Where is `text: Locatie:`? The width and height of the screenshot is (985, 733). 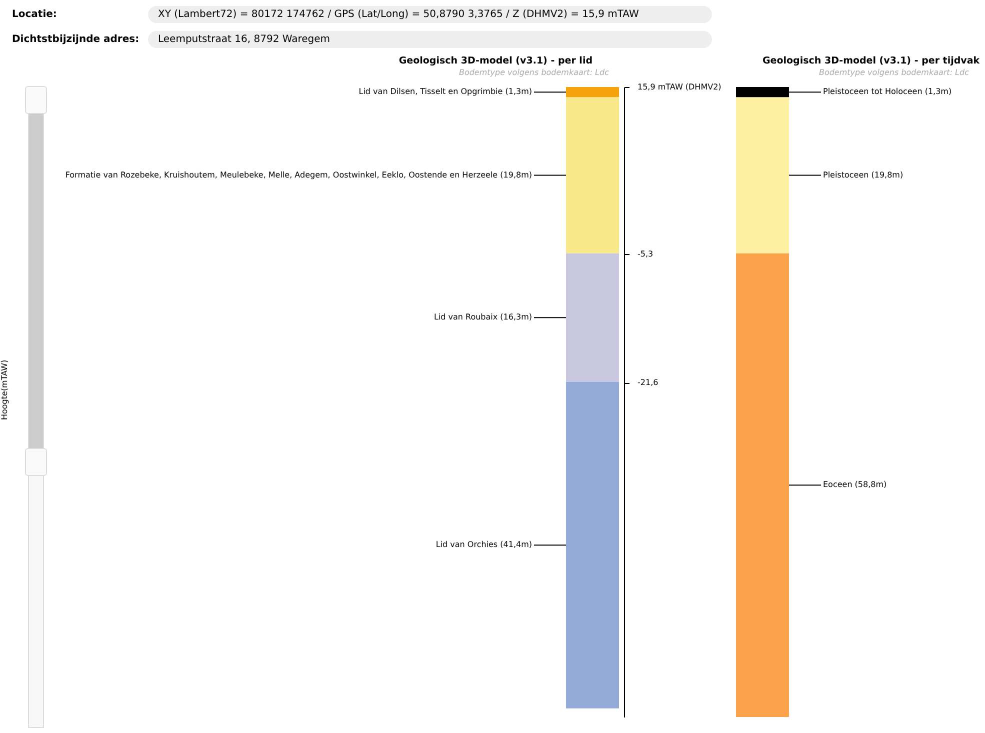 text: Locatie: is located at coordinates (35, 14).